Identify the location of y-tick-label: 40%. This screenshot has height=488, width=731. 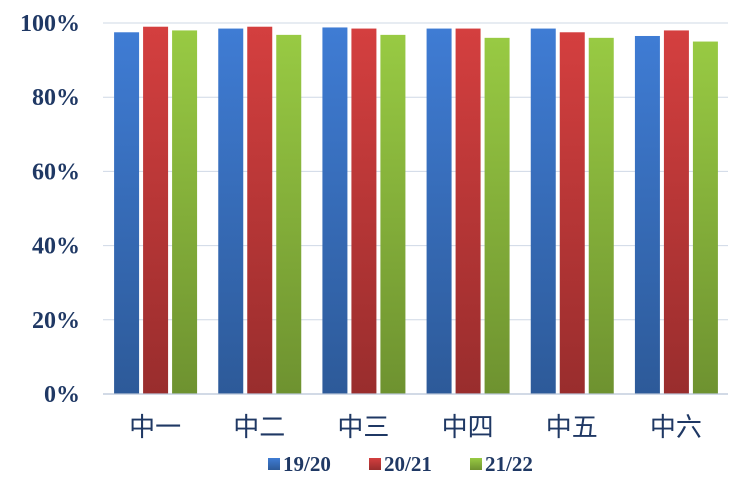
(56, 247).